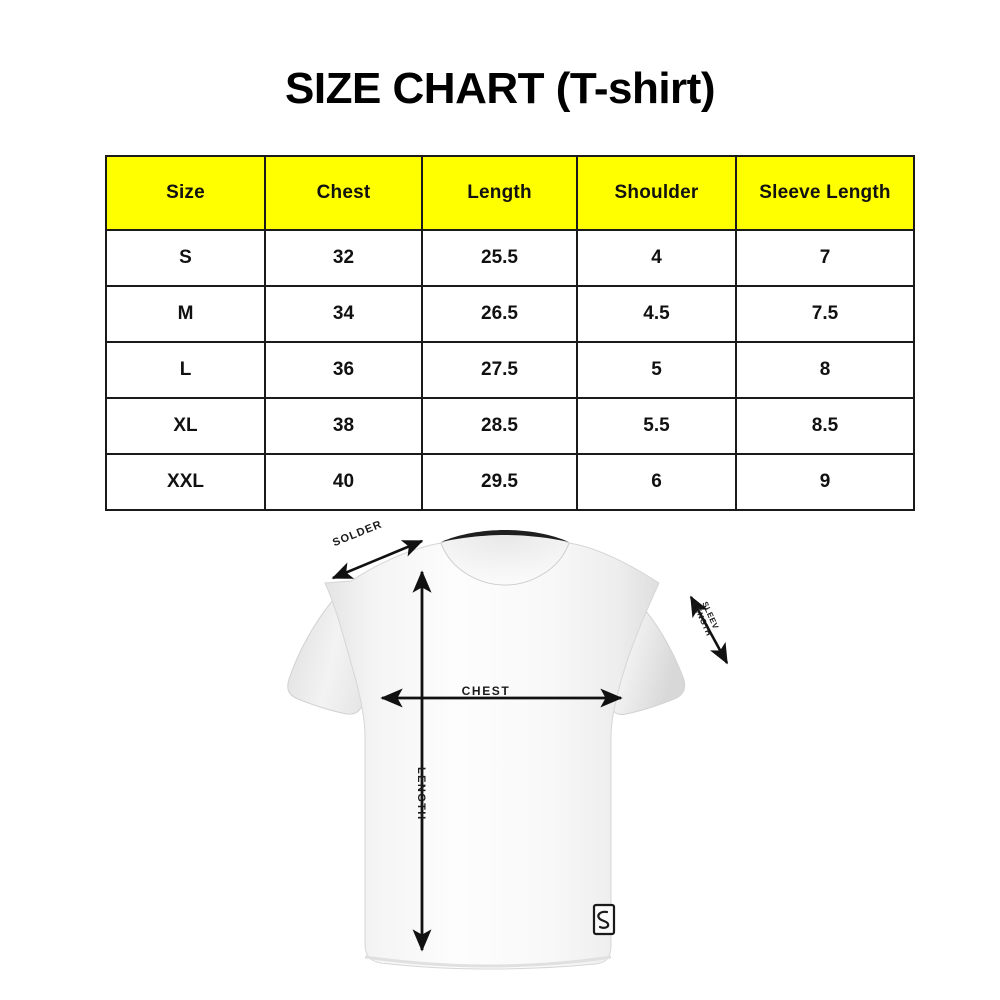 The width and height of the screenshot is (1000, 1000). I want to click on cell-chest: 34, so click(343, 314).